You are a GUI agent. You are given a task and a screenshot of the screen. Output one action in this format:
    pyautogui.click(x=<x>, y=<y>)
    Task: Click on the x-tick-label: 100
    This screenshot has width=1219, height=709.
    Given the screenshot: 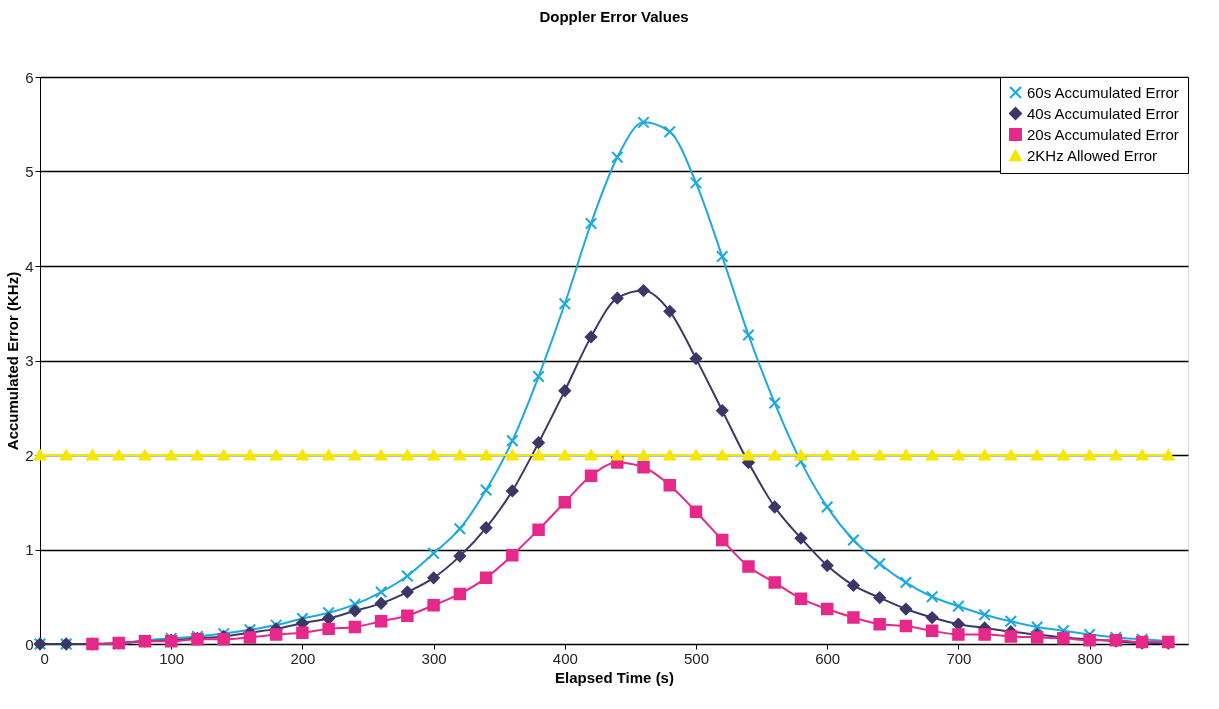 What is the action you would take?
    pyautogui.click(x=172, y=658)
    